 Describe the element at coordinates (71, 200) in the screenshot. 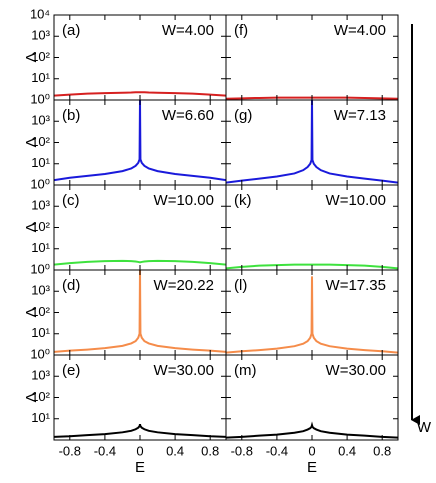

I see `panel-label: (c)` at that location.